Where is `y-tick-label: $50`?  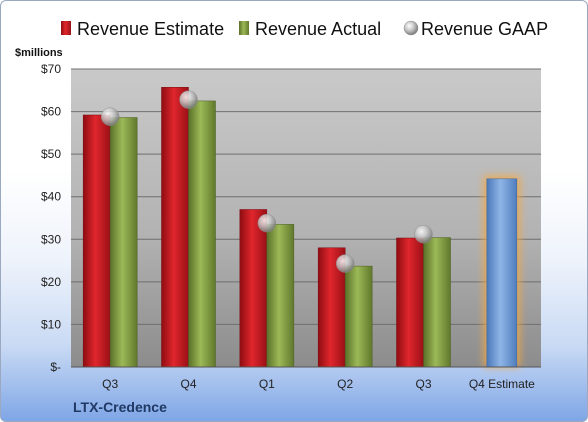
y-tick-label: $50 is located at coordinates (51, 154).